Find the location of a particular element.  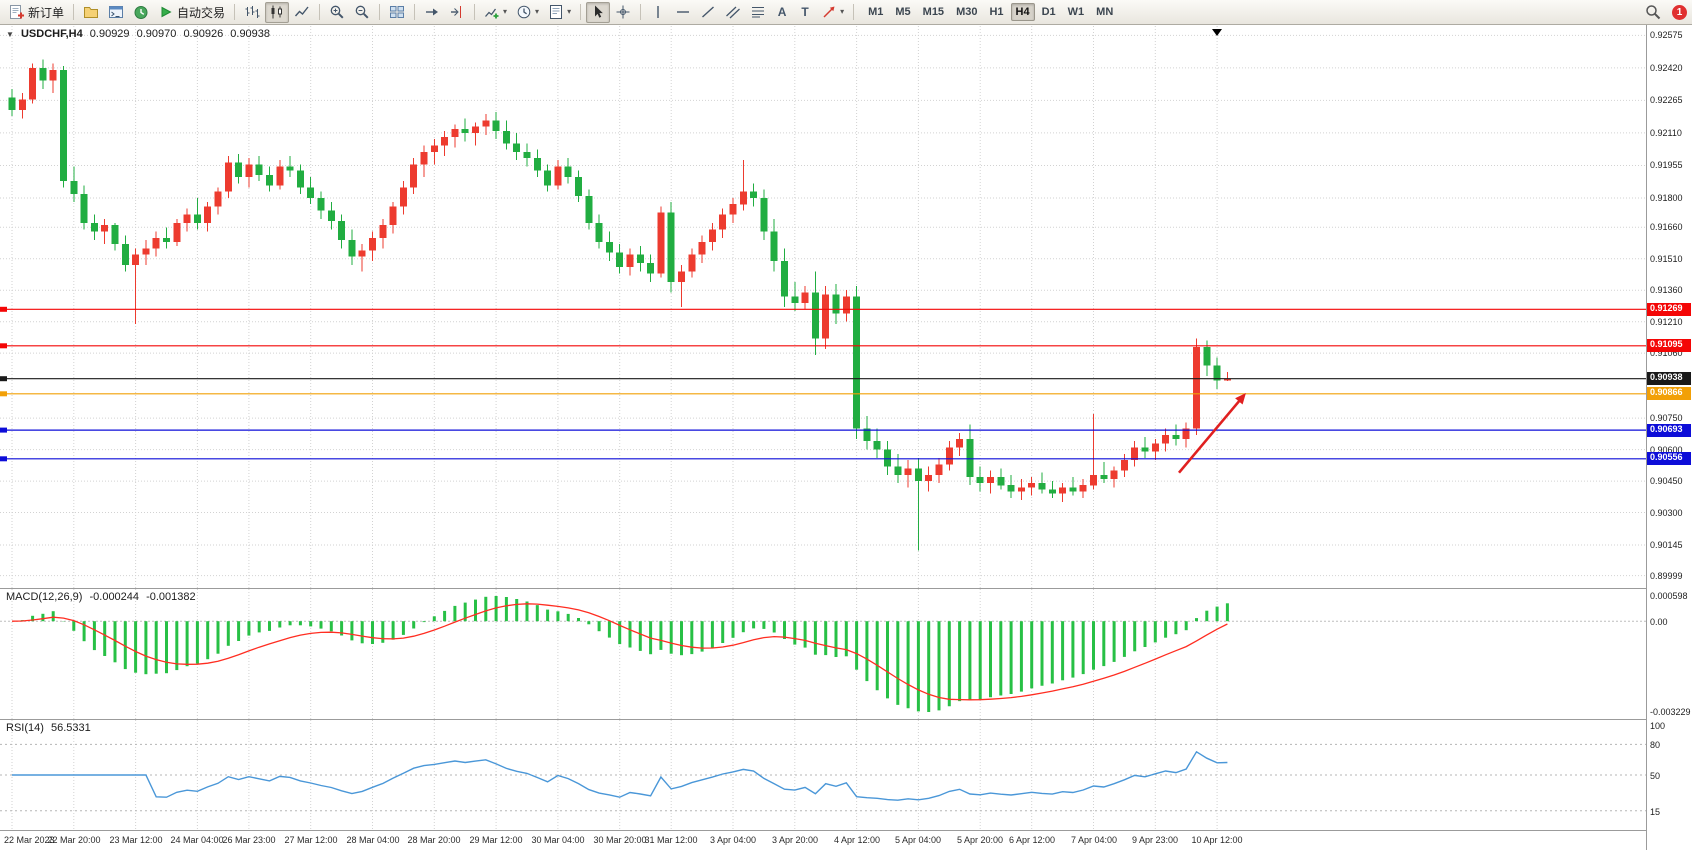

timeframe-button-m30: M30 is located at coordinates (966, 12).